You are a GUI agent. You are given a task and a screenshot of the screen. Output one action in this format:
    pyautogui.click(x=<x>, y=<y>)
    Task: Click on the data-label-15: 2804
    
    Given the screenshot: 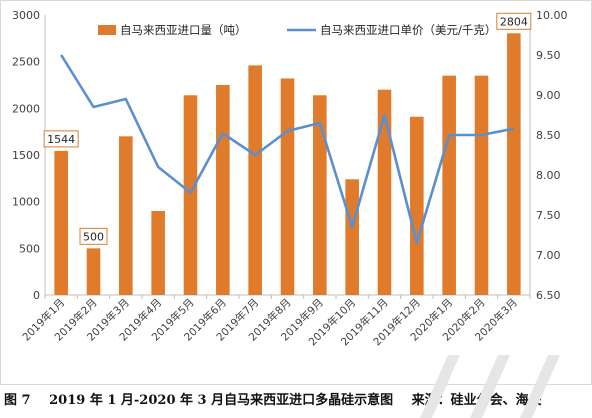 What is the action you would take?
    pyautogui.click(x=514, y=21)
    